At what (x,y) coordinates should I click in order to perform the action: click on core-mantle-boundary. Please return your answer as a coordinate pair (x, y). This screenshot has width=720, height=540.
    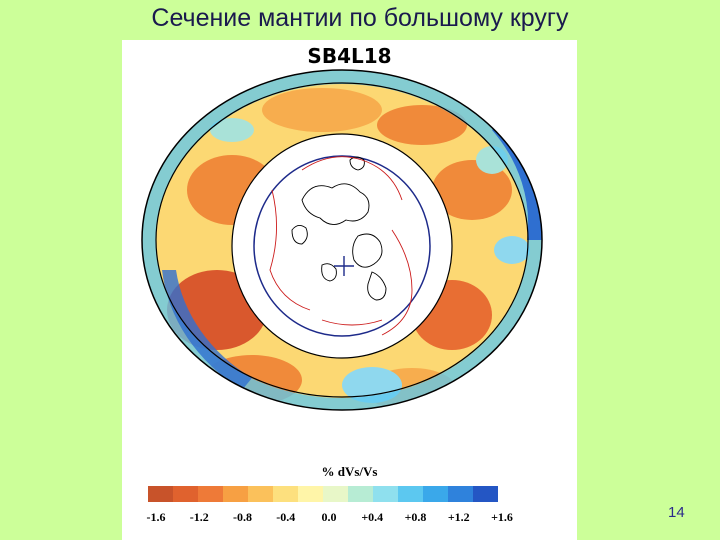
    Looking at the image, I should click on (342, 246).